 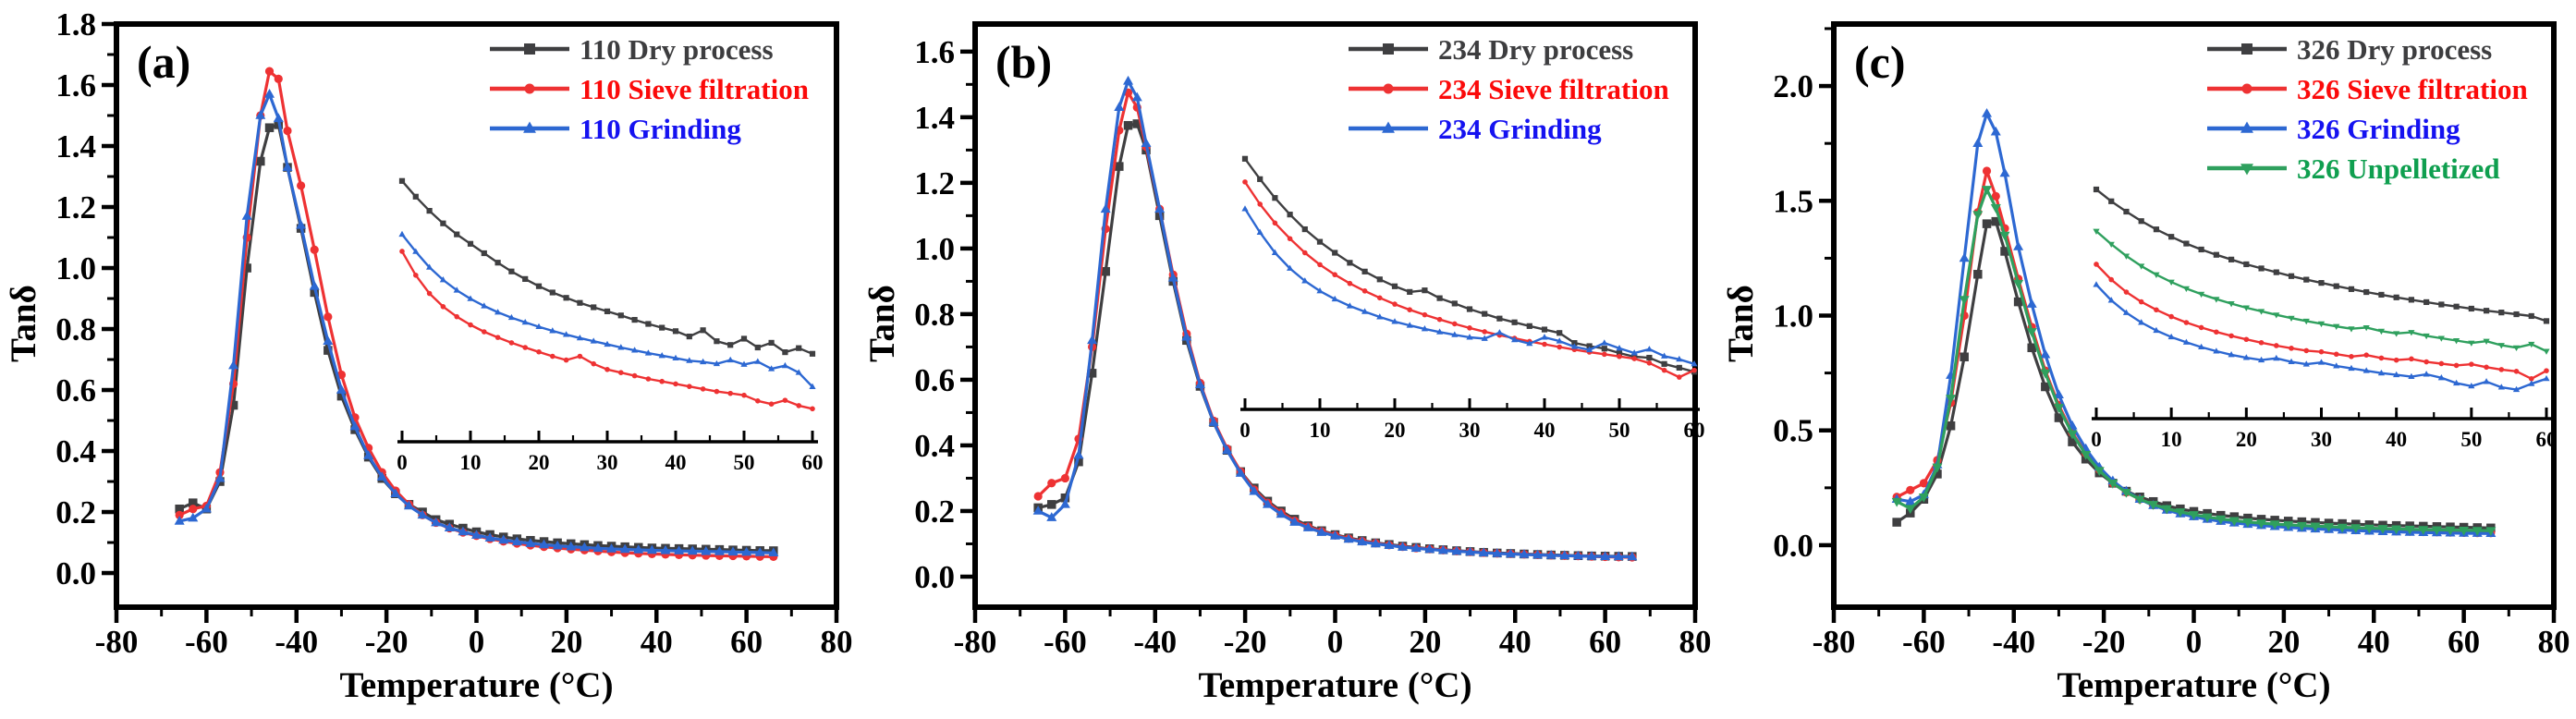 I want to click on y-tick-label: 0.8, so click(x=934, y=315).